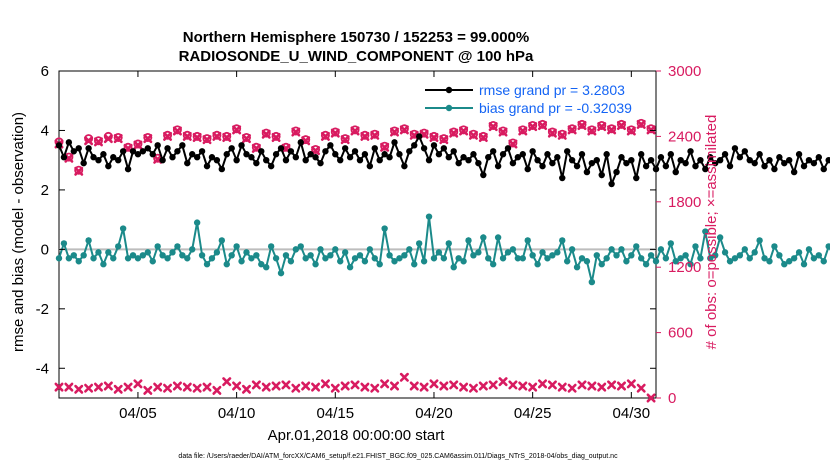 This screenshot has width=830, height=470. Describe the element at coordinates (684, 202) in the screenshot. I see `y-right-tick-label: 1800` at that location.